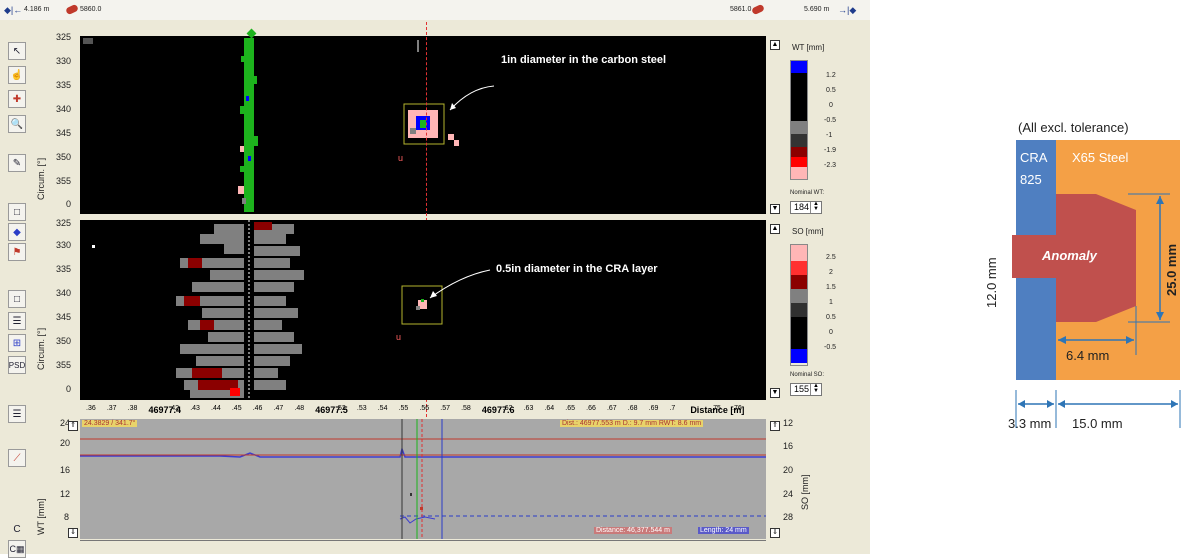  What do you see at coordinates (248, 125) in the screenshot?
I see `wt-weld-seam` at bounding box center [248, 125].